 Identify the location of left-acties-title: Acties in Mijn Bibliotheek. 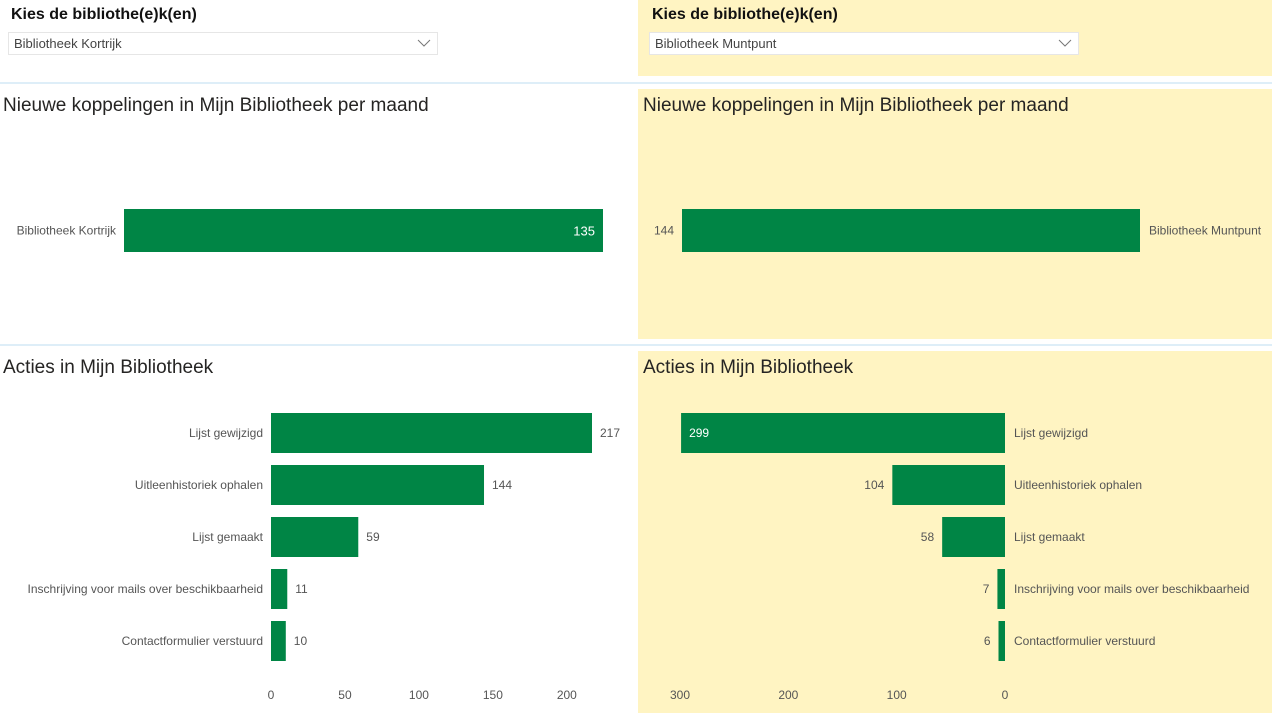
(108, 367).